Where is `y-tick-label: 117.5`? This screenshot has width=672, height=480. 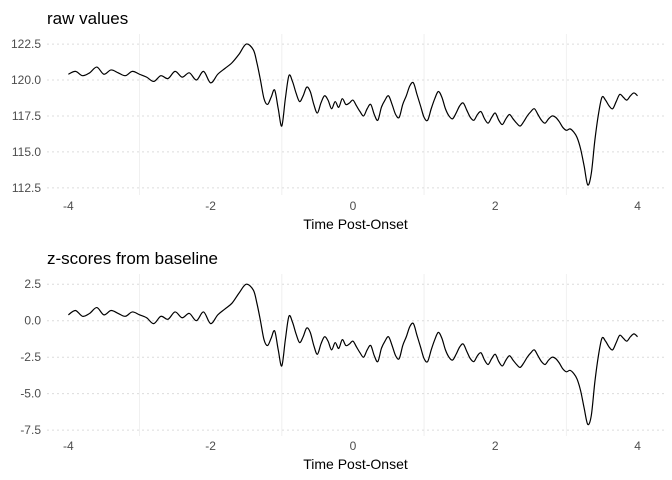
y-tick-label: 117.5 is located at coordinates (26, 116).